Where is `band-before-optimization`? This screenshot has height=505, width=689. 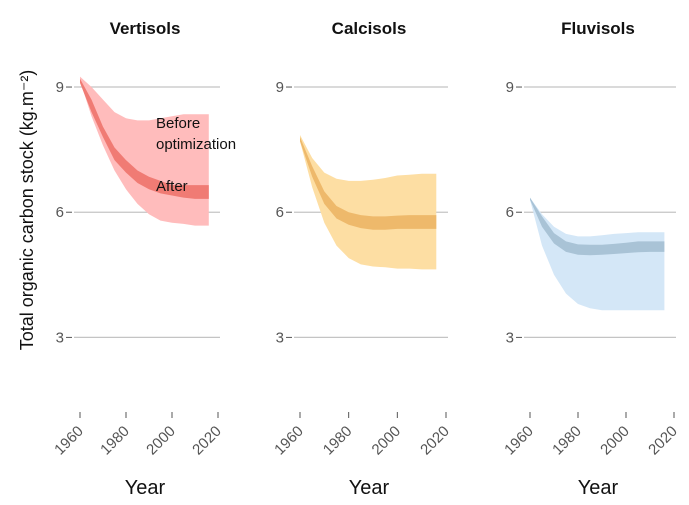 band-before-optimization is located at coordinates (368, 202).